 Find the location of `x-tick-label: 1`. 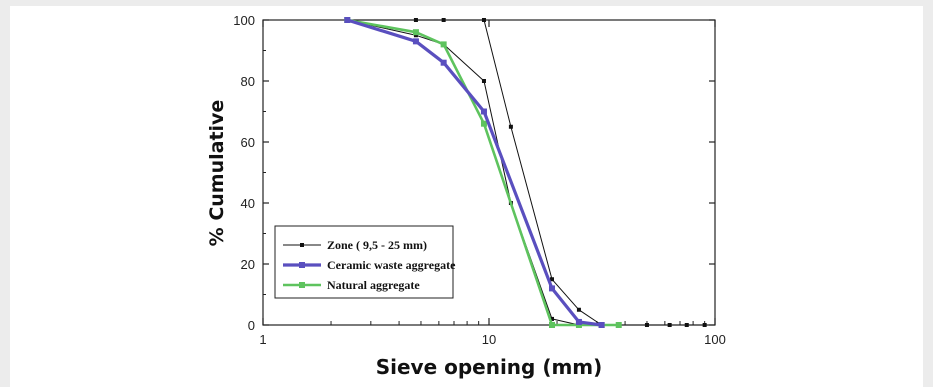

x-tick-label: 1 is located at coordinates (262, 339).